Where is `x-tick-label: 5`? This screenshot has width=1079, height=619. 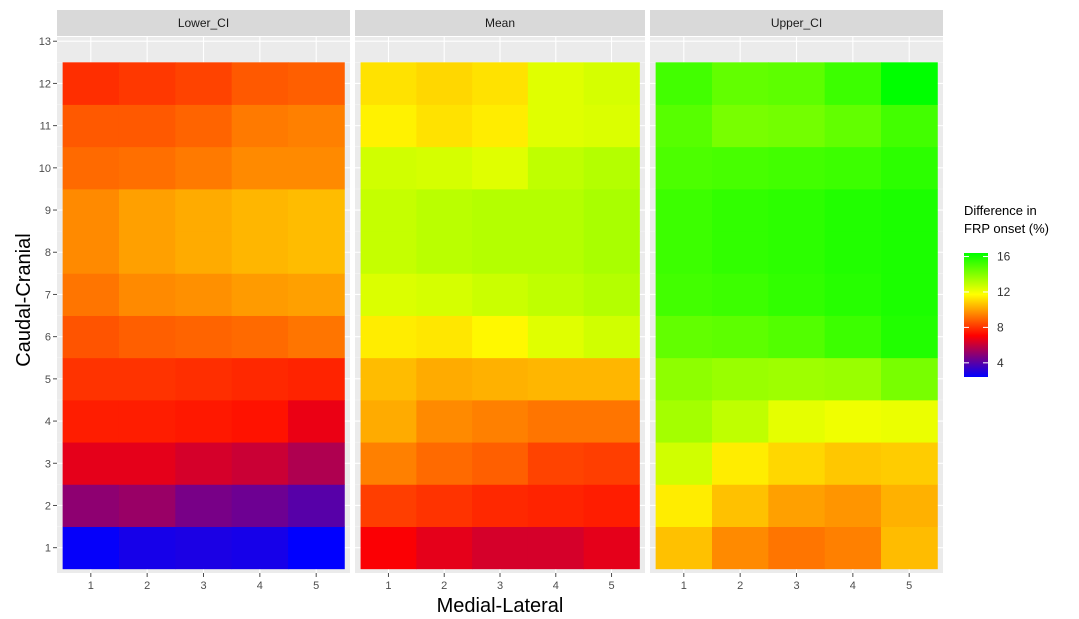
x-tick-label: 5 is located at coordinates (316, 586).